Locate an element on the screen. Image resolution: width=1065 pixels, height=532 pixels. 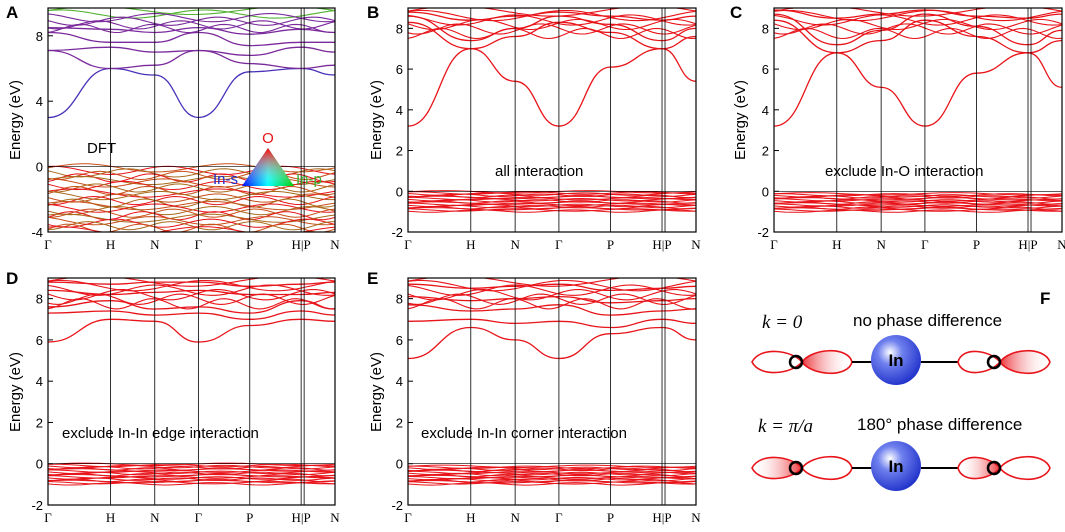
legend-o: O is located at coordinates (268, 138).